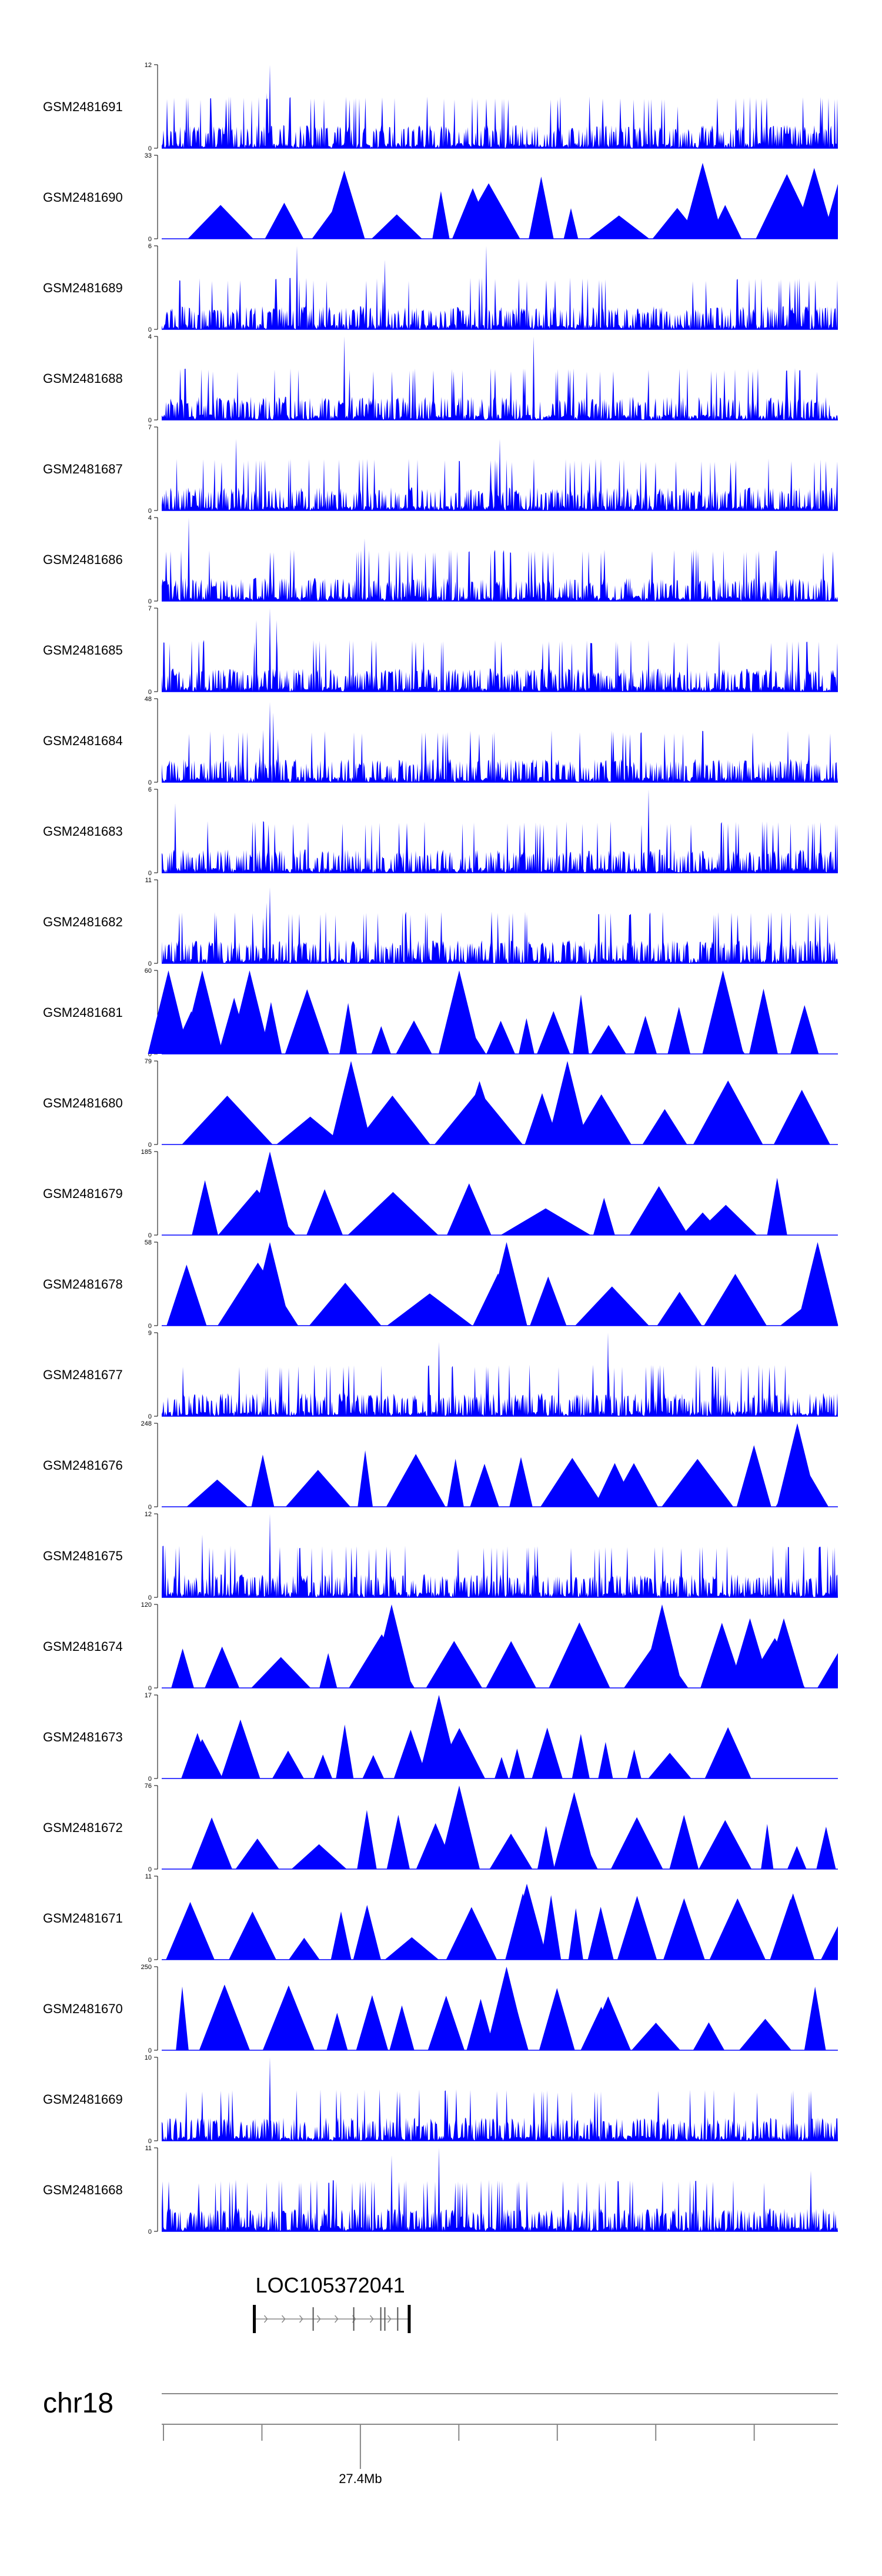 The height and width of the screenshot is (2576, 882). I want to click on track-label: GSM2481691, so click(83, 106).